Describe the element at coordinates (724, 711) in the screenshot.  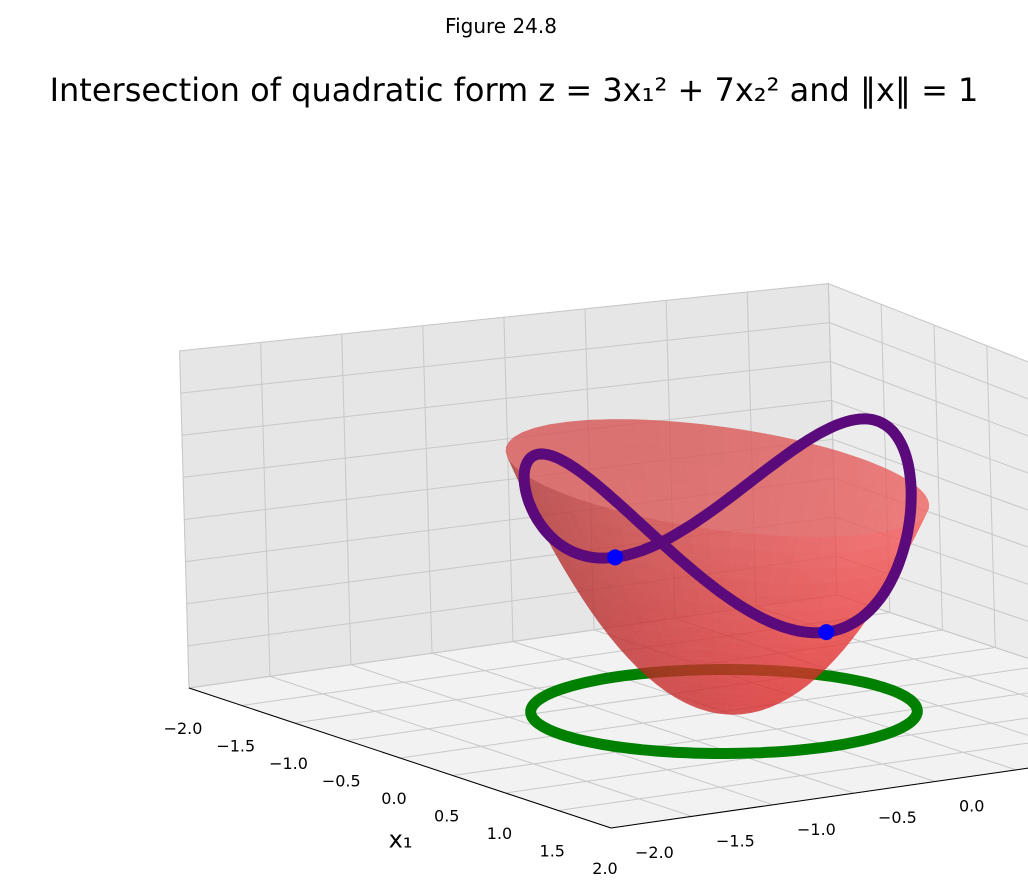
I see `unit-circle-path` at that location.